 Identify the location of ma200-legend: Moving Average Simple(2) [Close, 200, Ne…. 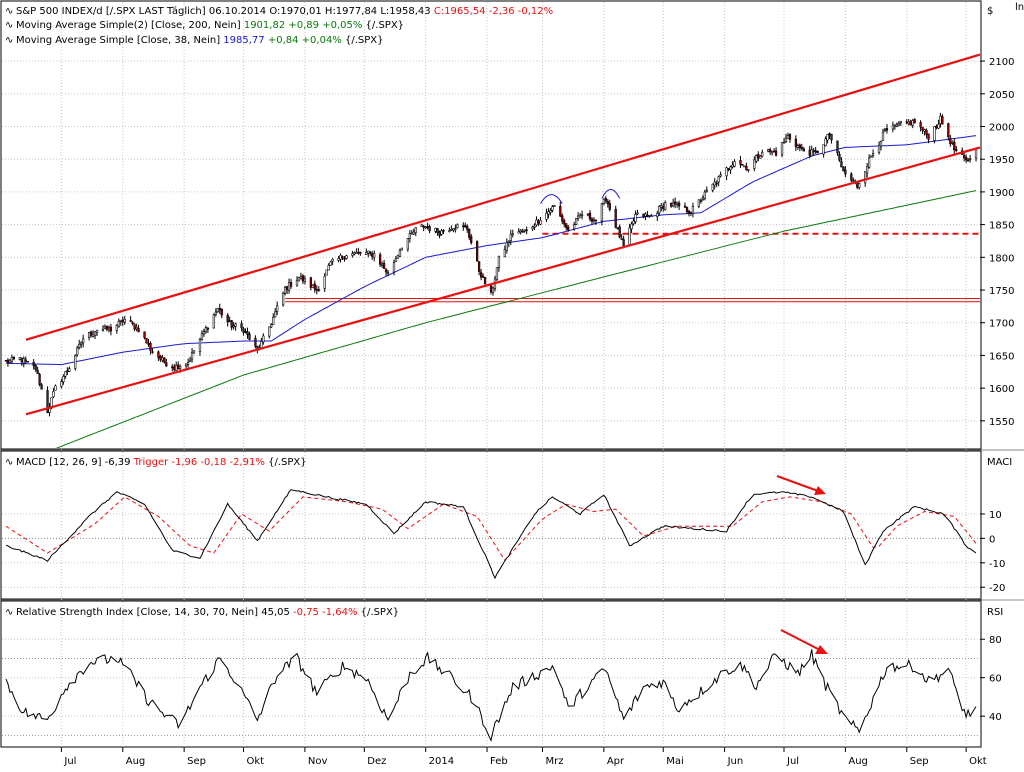
(210, 25).